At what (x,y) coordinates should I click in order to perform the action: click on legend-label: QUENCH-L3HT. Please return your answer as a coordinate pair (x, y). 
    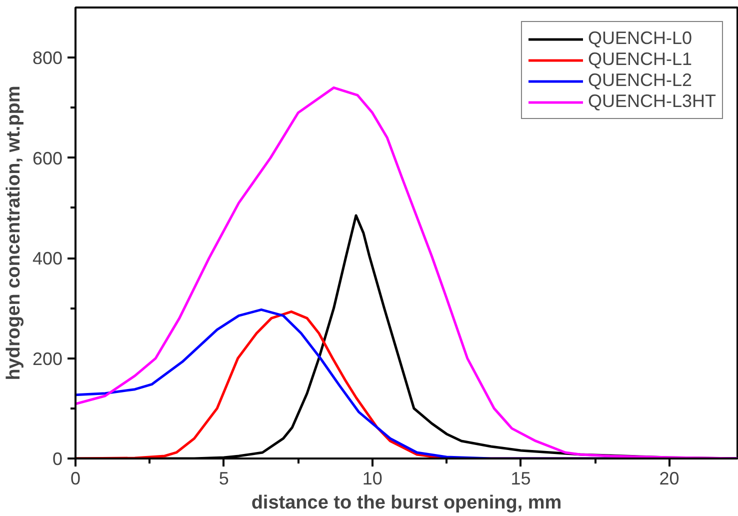
    Looking at the image, I should click on (652, 101).